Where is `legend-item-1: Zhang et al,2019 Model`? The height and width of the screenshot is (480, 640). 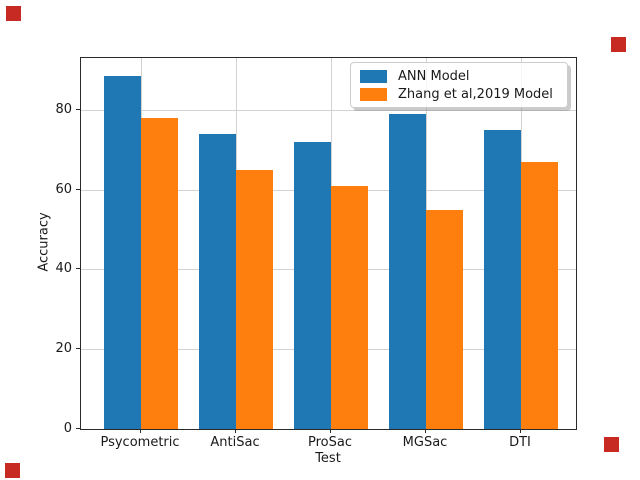 legend-item-1: Zhang et al,2019 Model is located at coordinates (459, 94).